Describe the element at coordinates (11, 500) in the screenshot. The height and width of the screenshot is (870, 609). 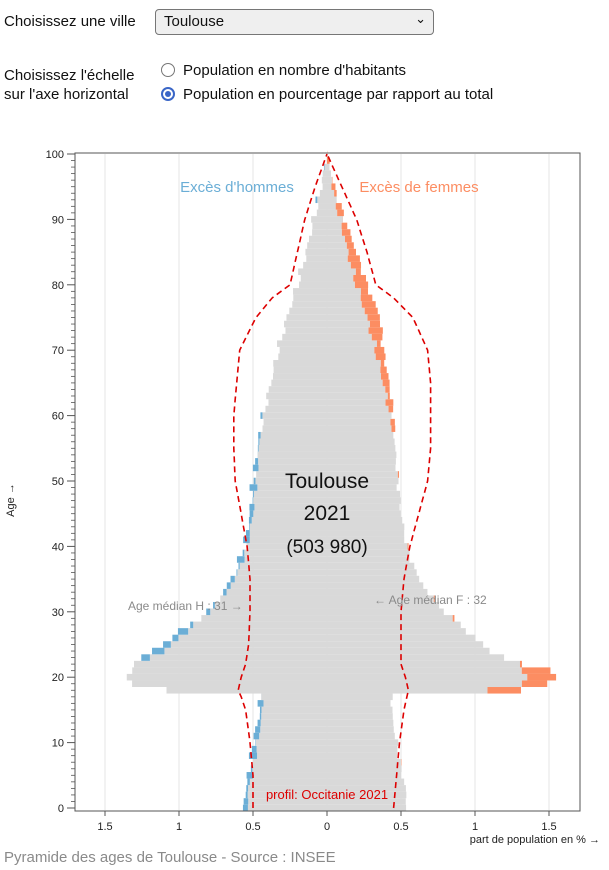
I see `y-axis-label: Age →` at that location.